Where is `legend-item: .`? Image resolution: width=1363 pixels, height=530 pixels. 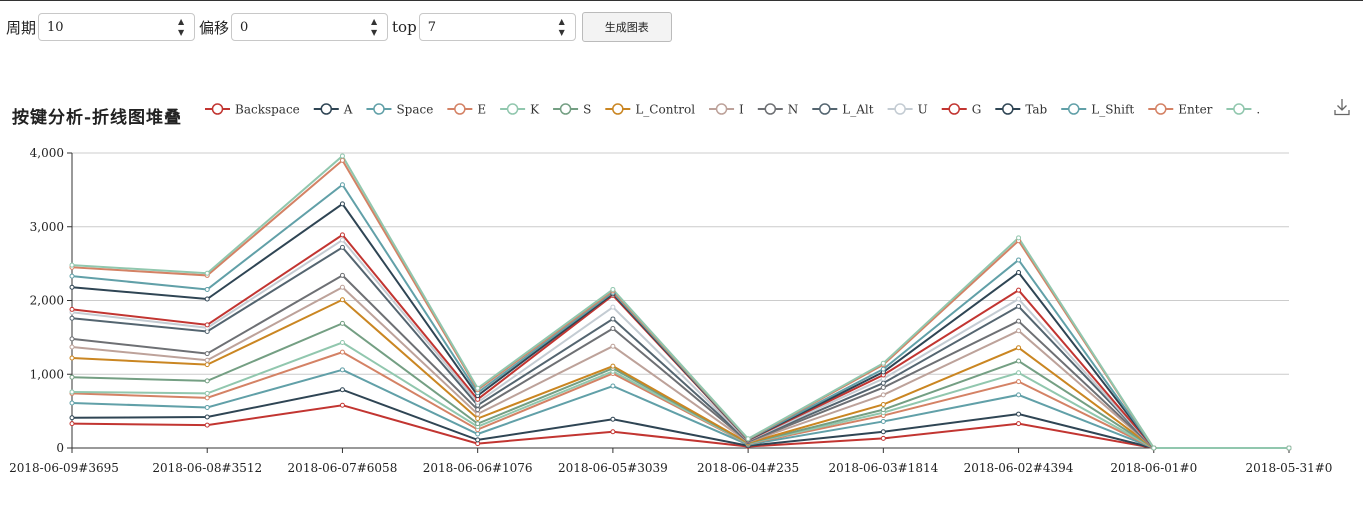
legend-item: . is located at coordinates (1243, 110).